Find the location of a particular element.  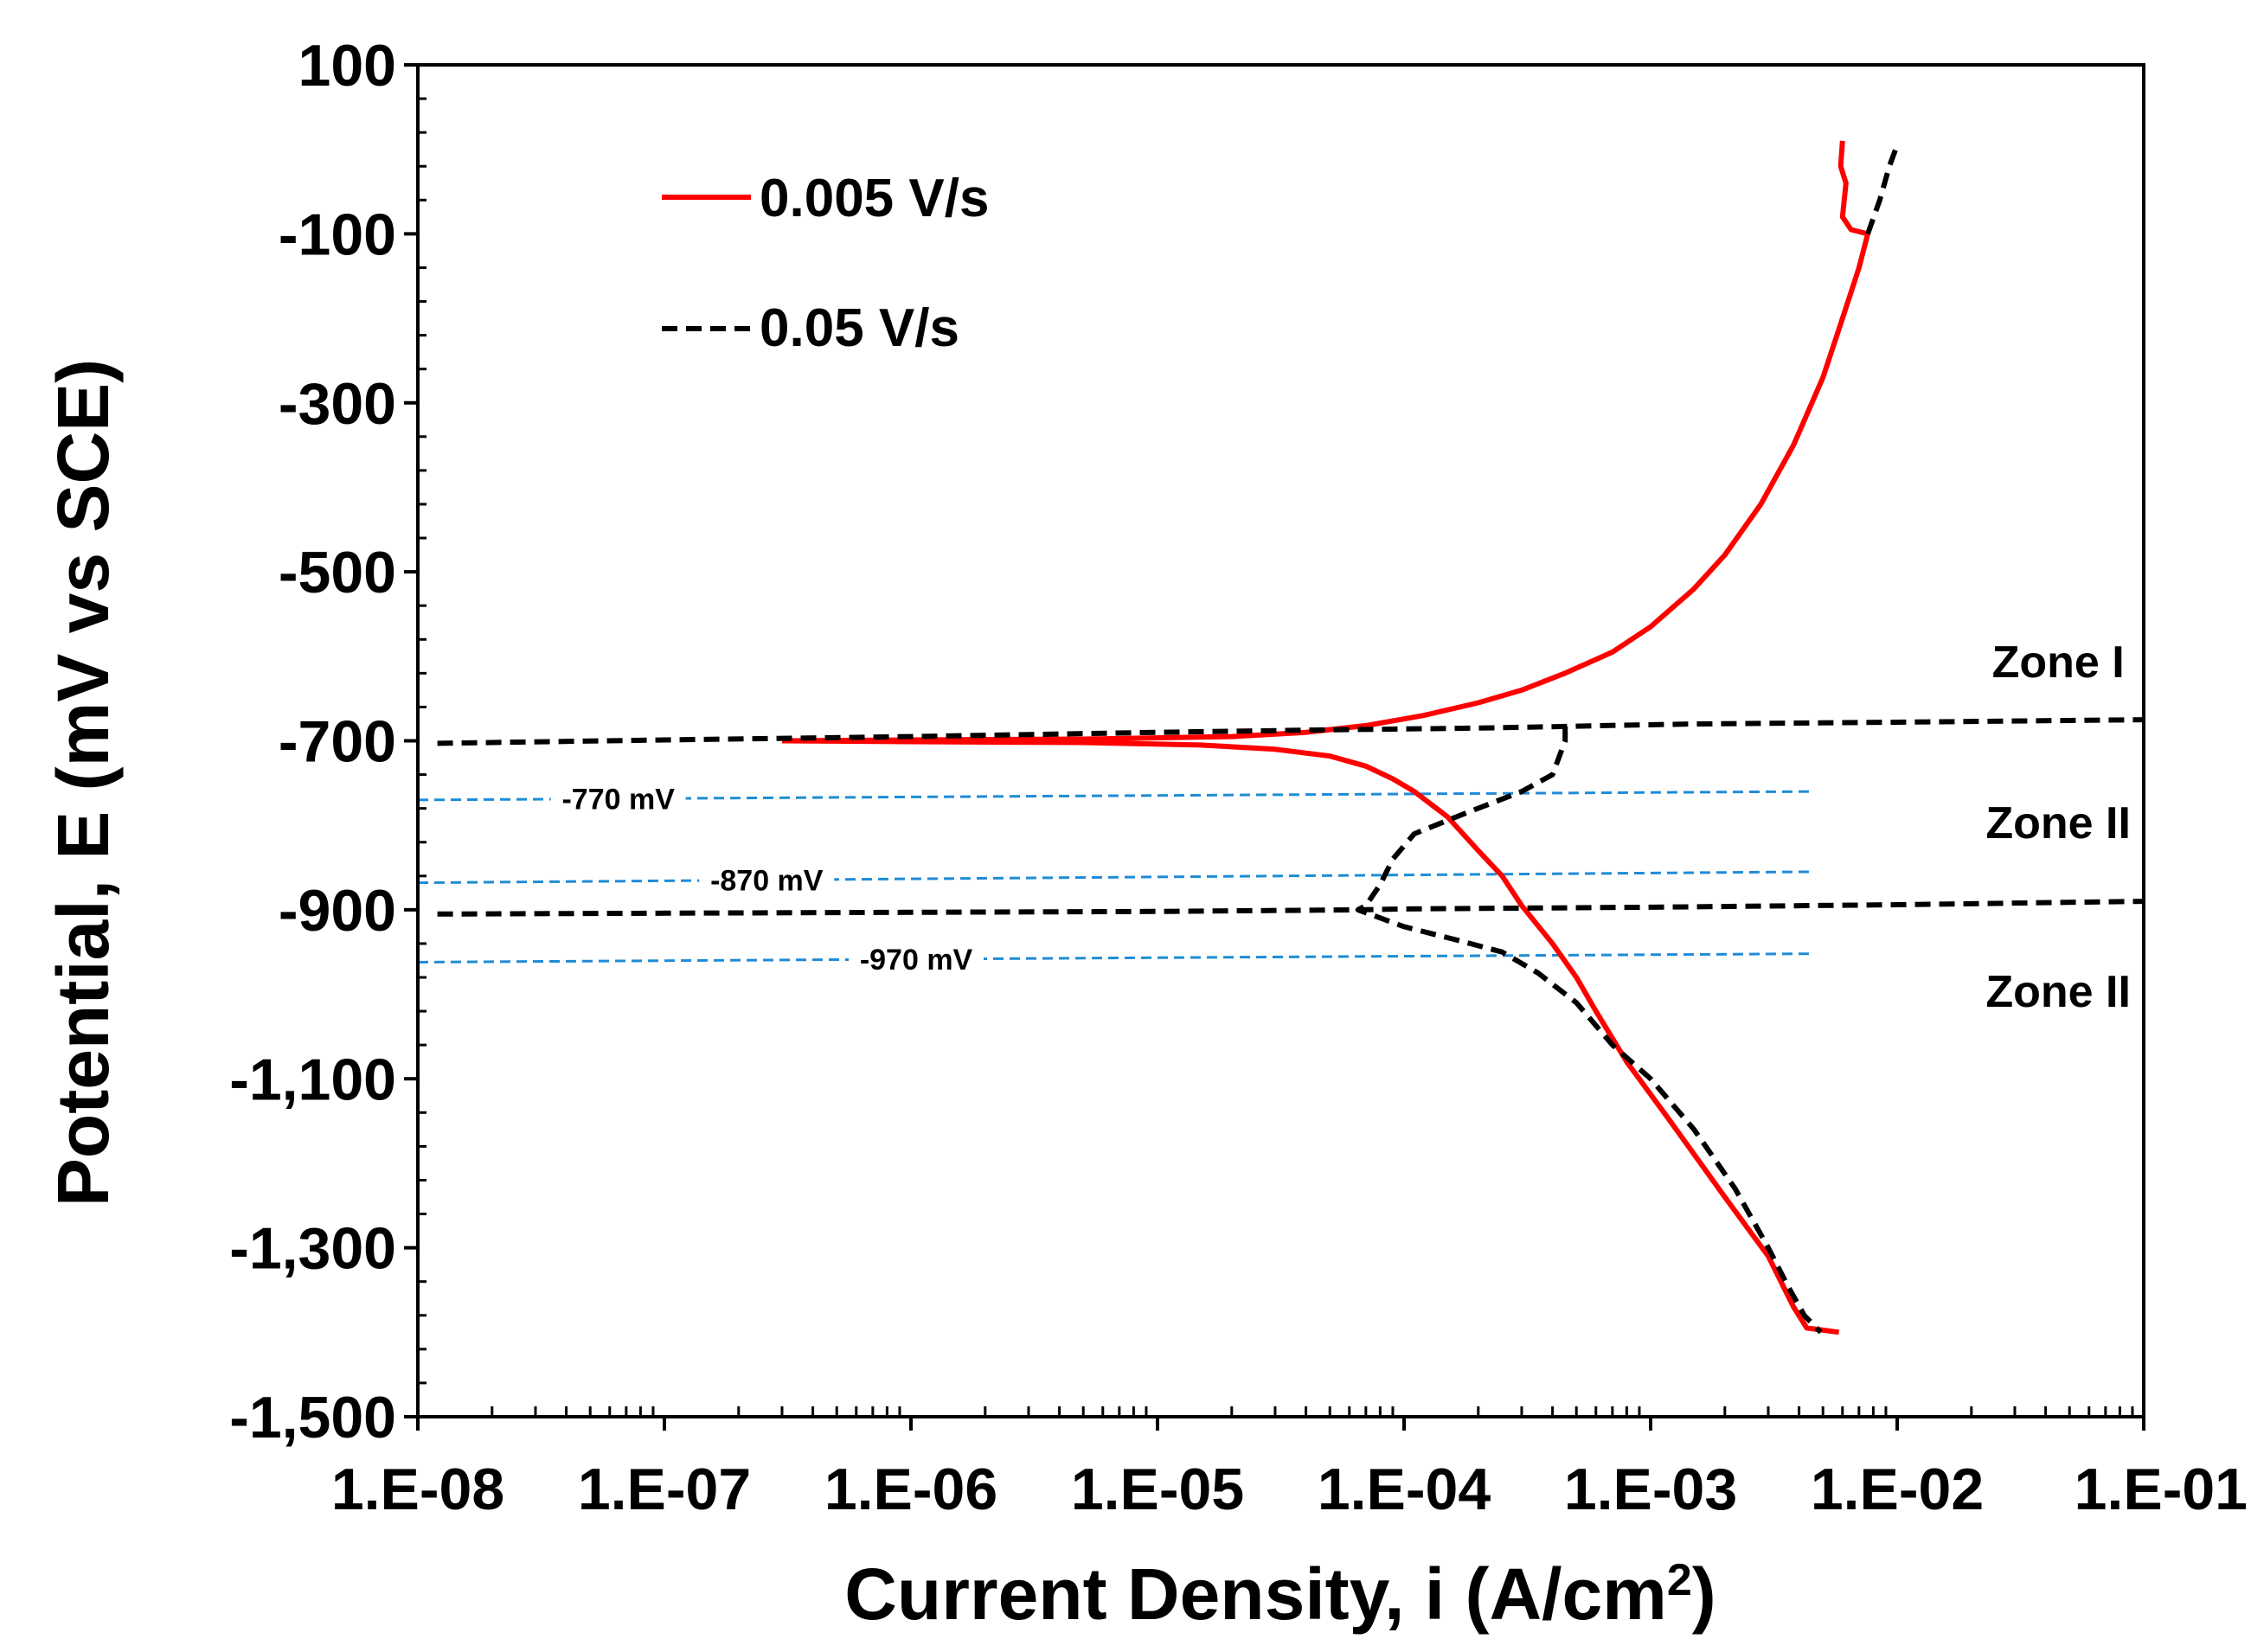

legend-label-005: 0.05 V/s is located at coordinates (859, 328).